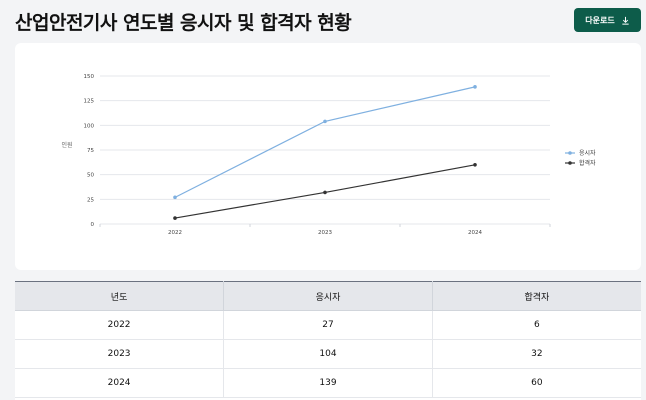 The image size is (646, 400). I want to click on y-tick-label: 0, so click(93, 225).